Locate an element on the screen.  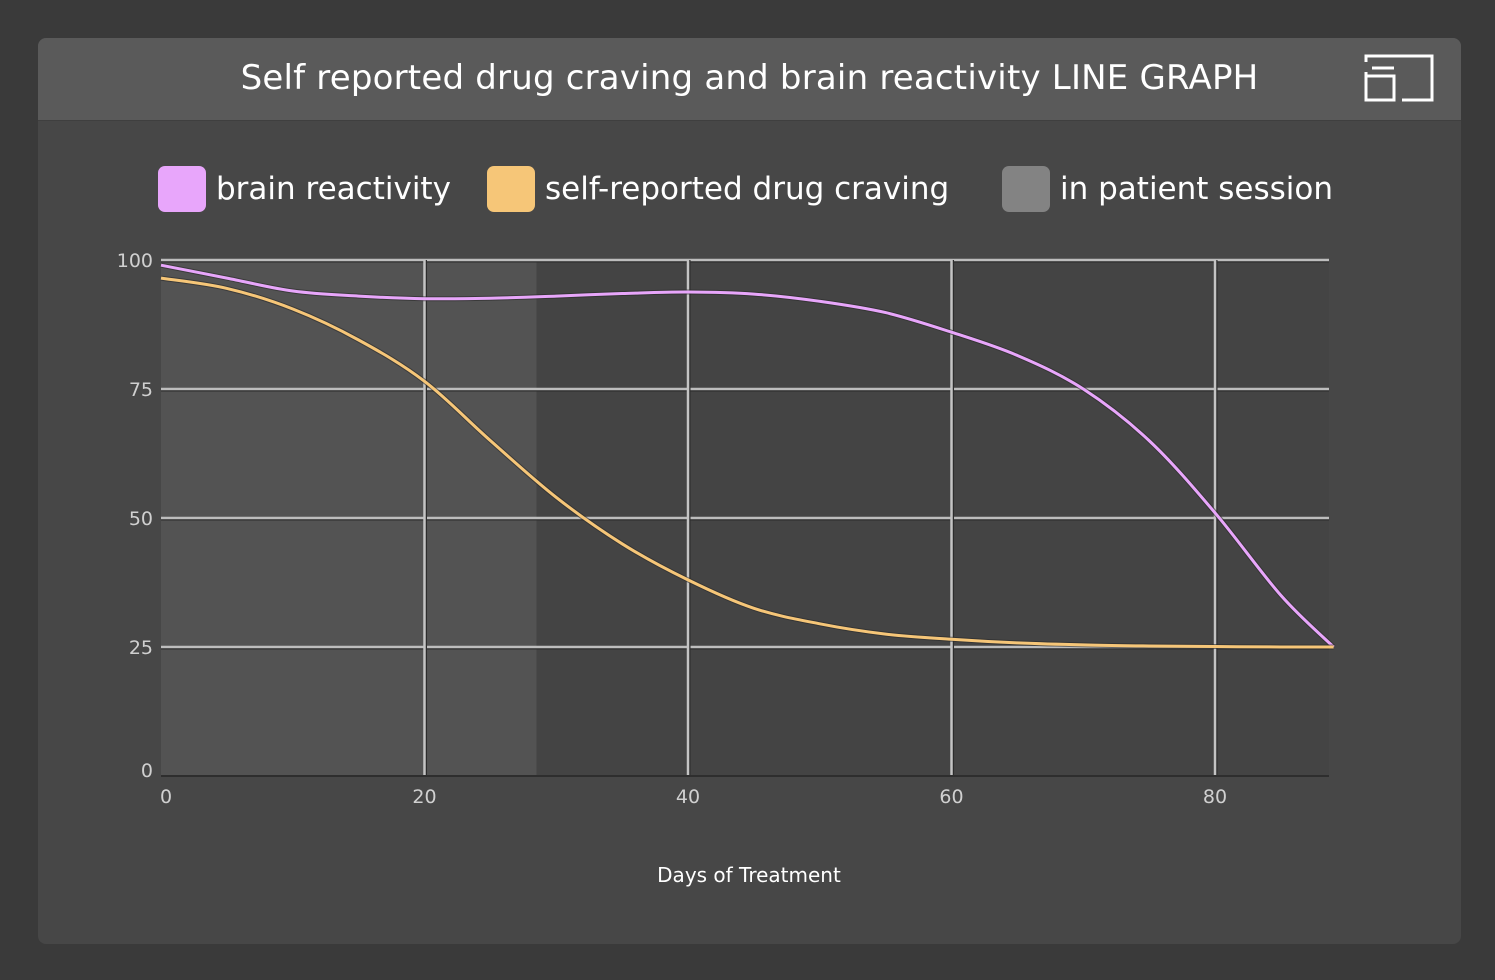
x-tick-label: 20 is located at coordinates (424, 797).